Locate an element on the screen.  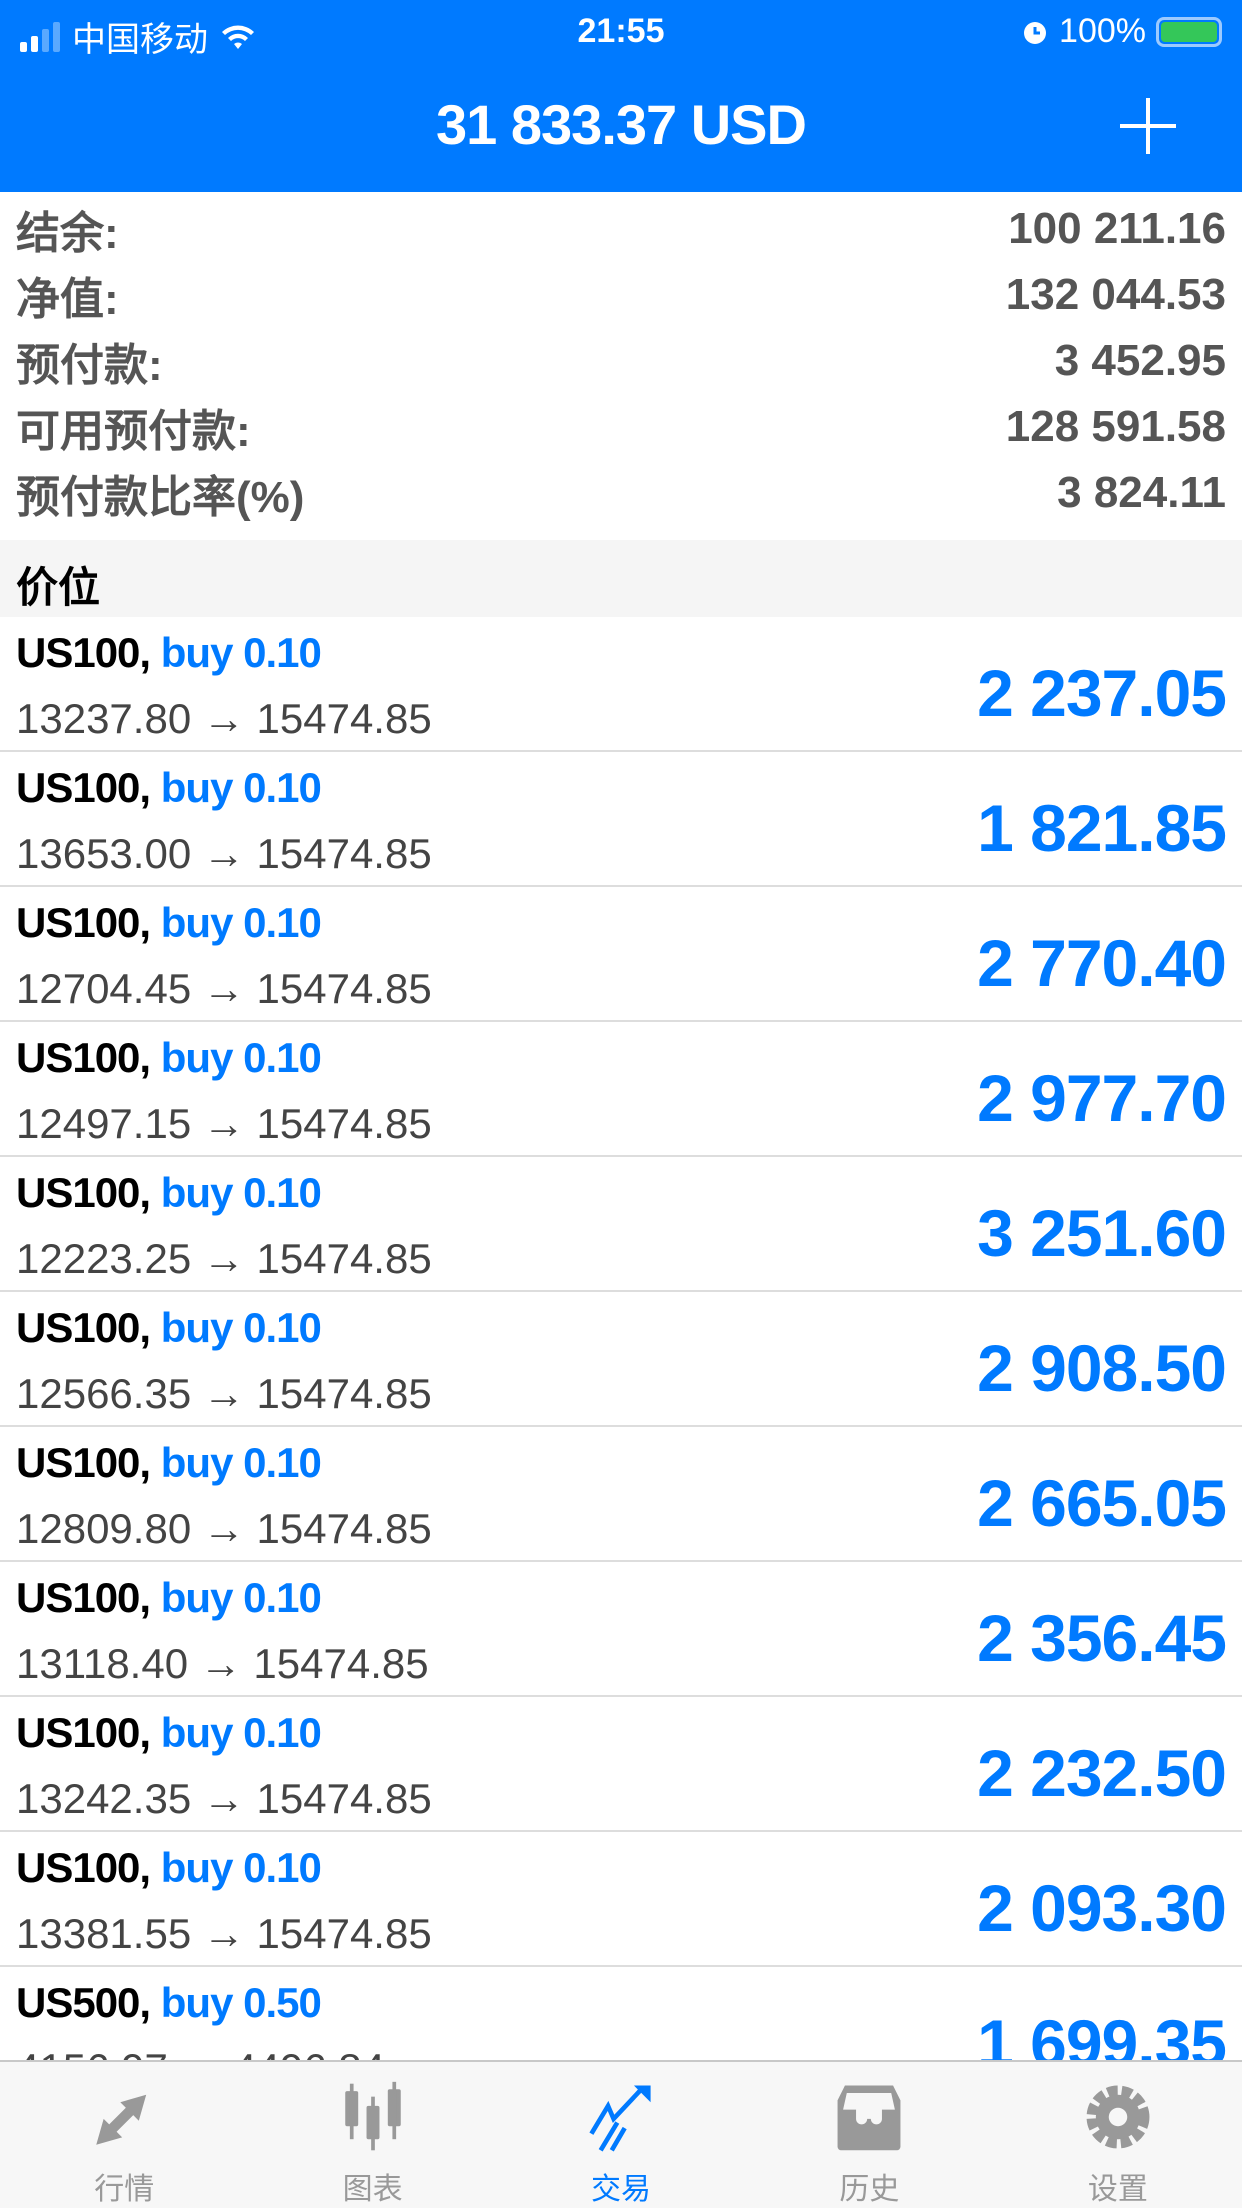
battery-icon is located at coordinates (1189, 31).